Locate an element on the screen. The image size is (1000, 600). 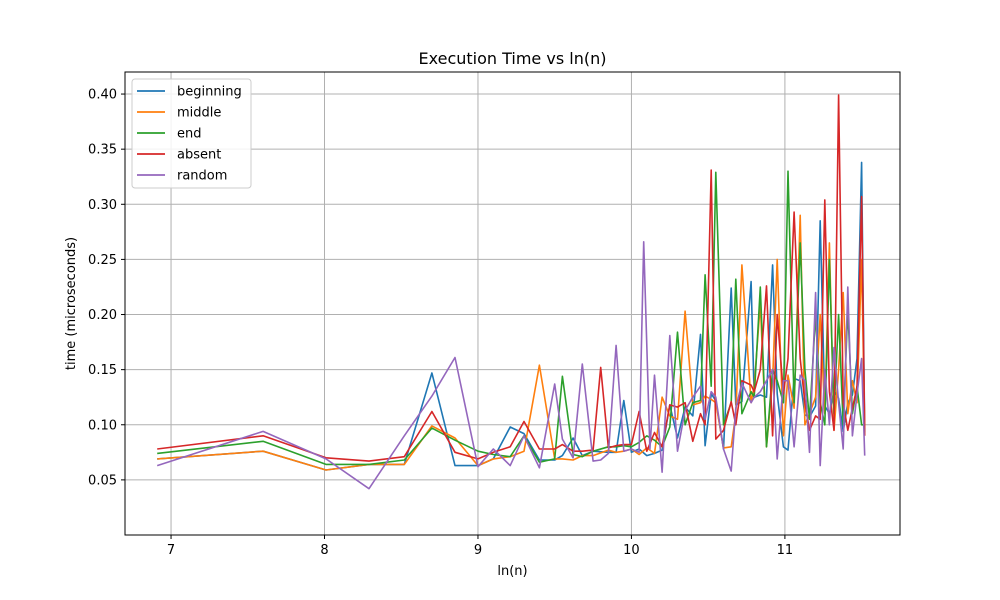
chart-title: Execution Time vs ln(n) is located at coordinates (513, 58).